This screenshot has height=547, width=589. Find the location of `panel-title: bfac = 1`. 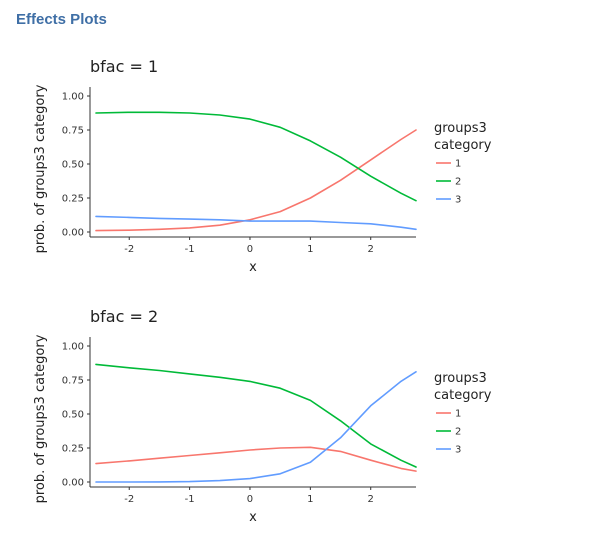

panel-title: bfac = 1 is located at coordinates (124, 66).